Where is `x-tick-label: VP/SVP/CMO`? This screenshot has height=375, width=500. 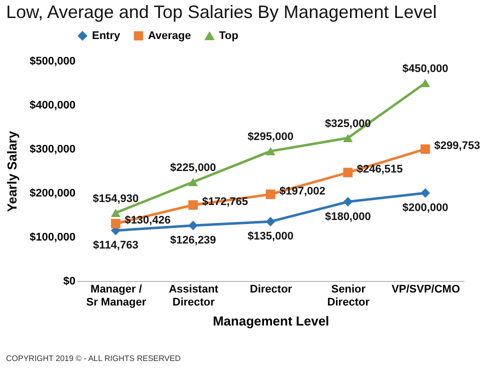 x-tick-label: VP/SVP/CMO is located at coordinates (426, 290).